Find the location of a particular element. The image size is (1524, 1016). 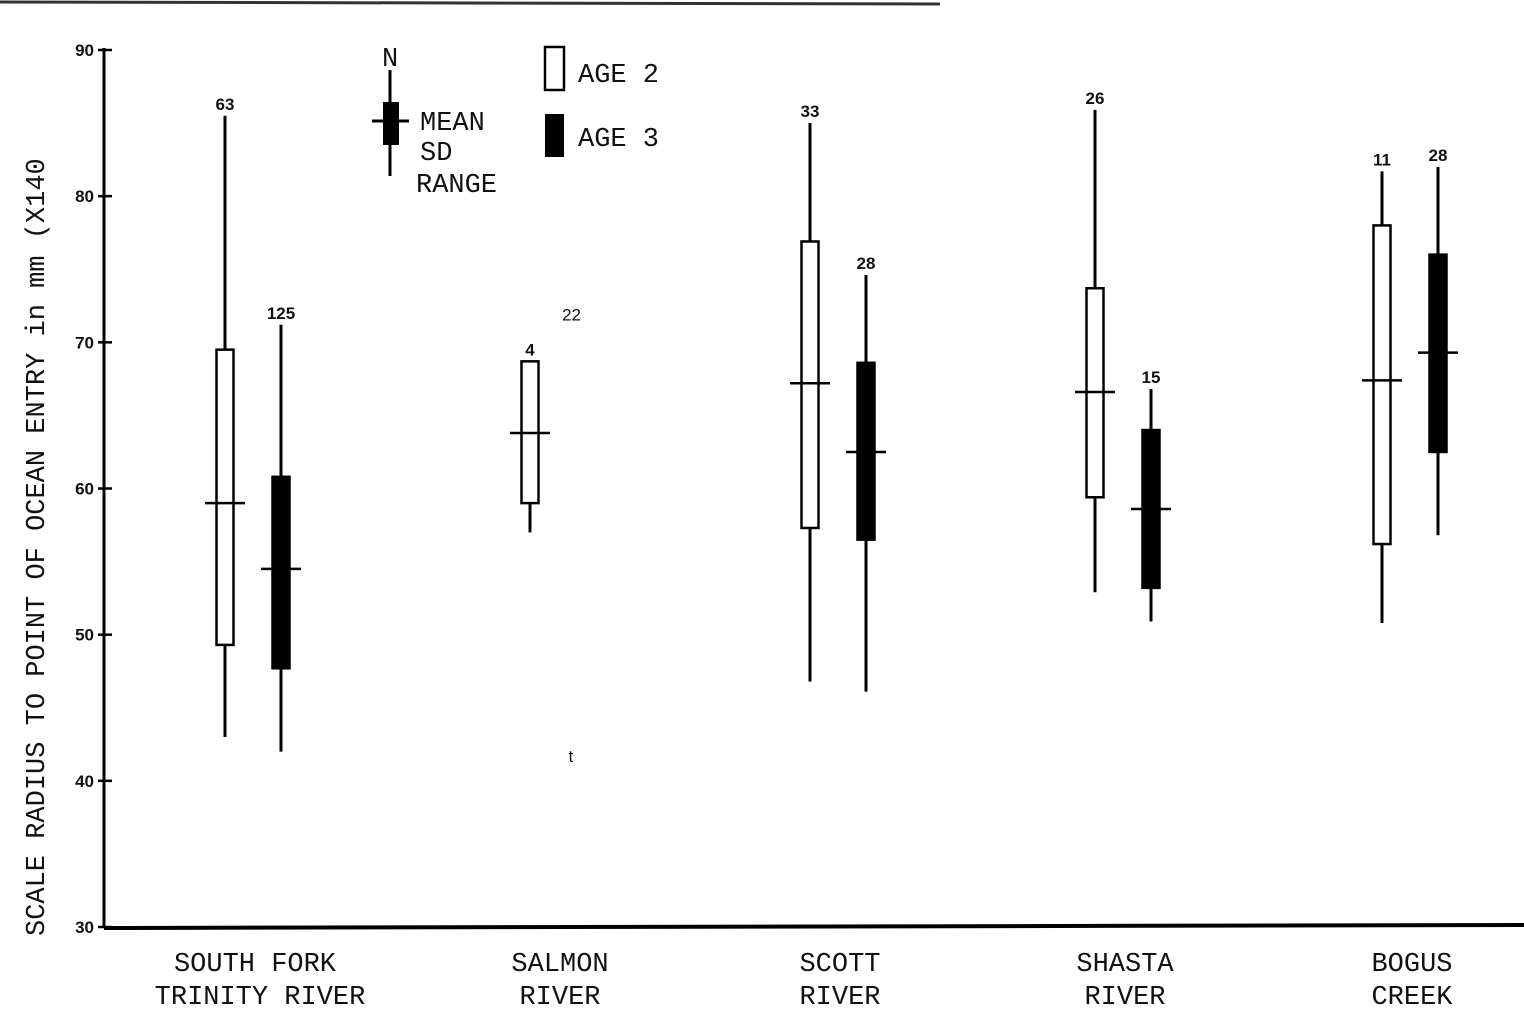

y-tick-label: 80 is located at coordinates (84, 196).